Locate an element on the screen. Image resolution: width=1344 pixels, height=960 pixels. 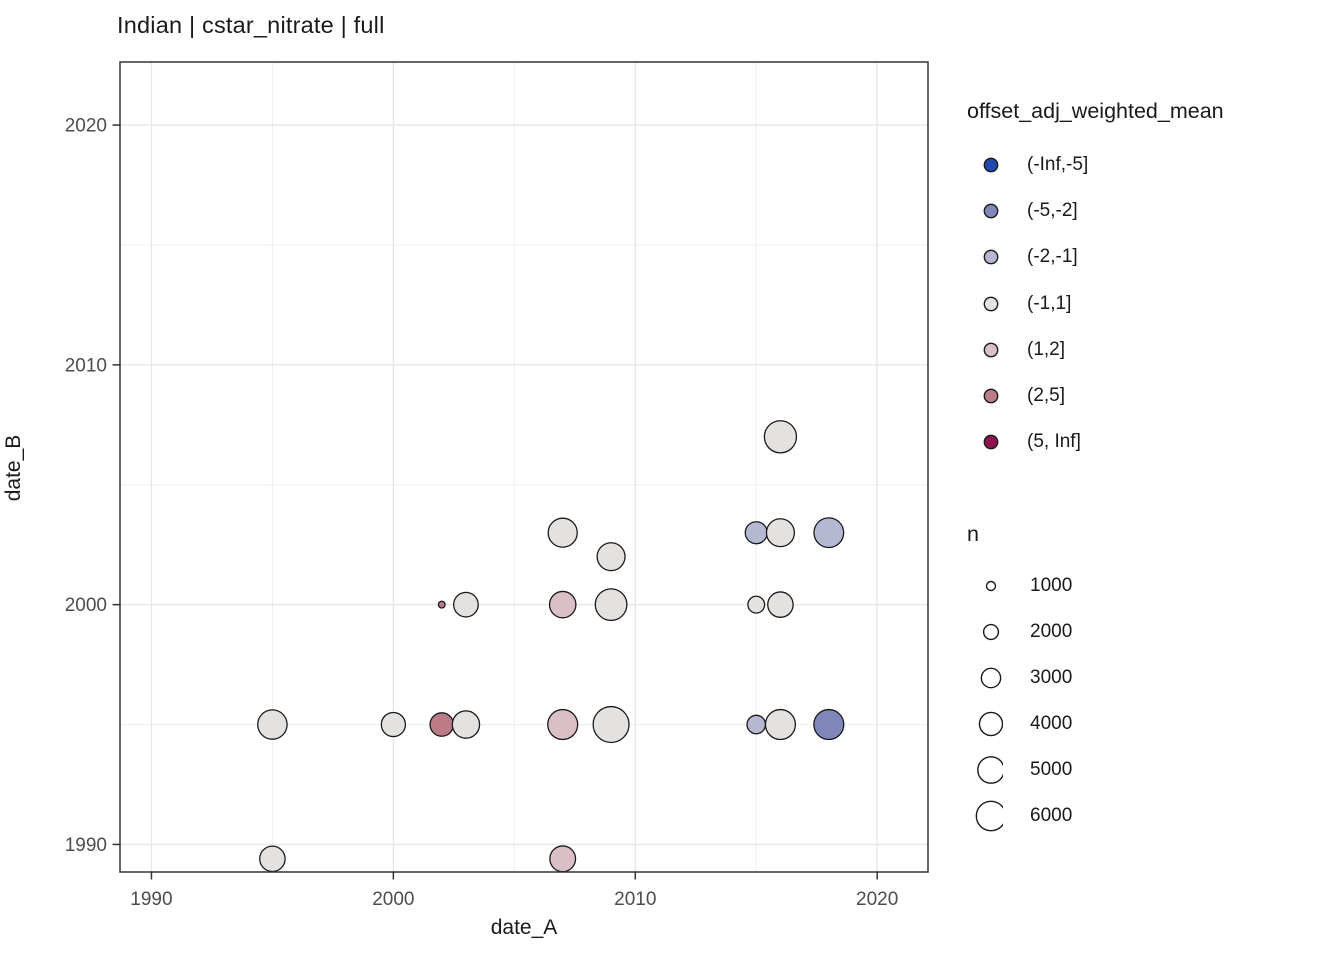
y-tick-label-2000: 2000 is located at coordinates (86, 605).